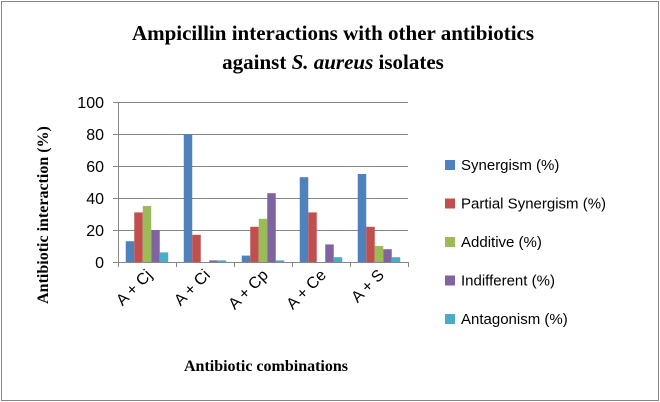 The width and height of the screenshot is (660, 402). What do you see at coordinates (501, 242) in the screenshot?
I see `legend-label: Additive (%)` at bounding box center [501, 242].